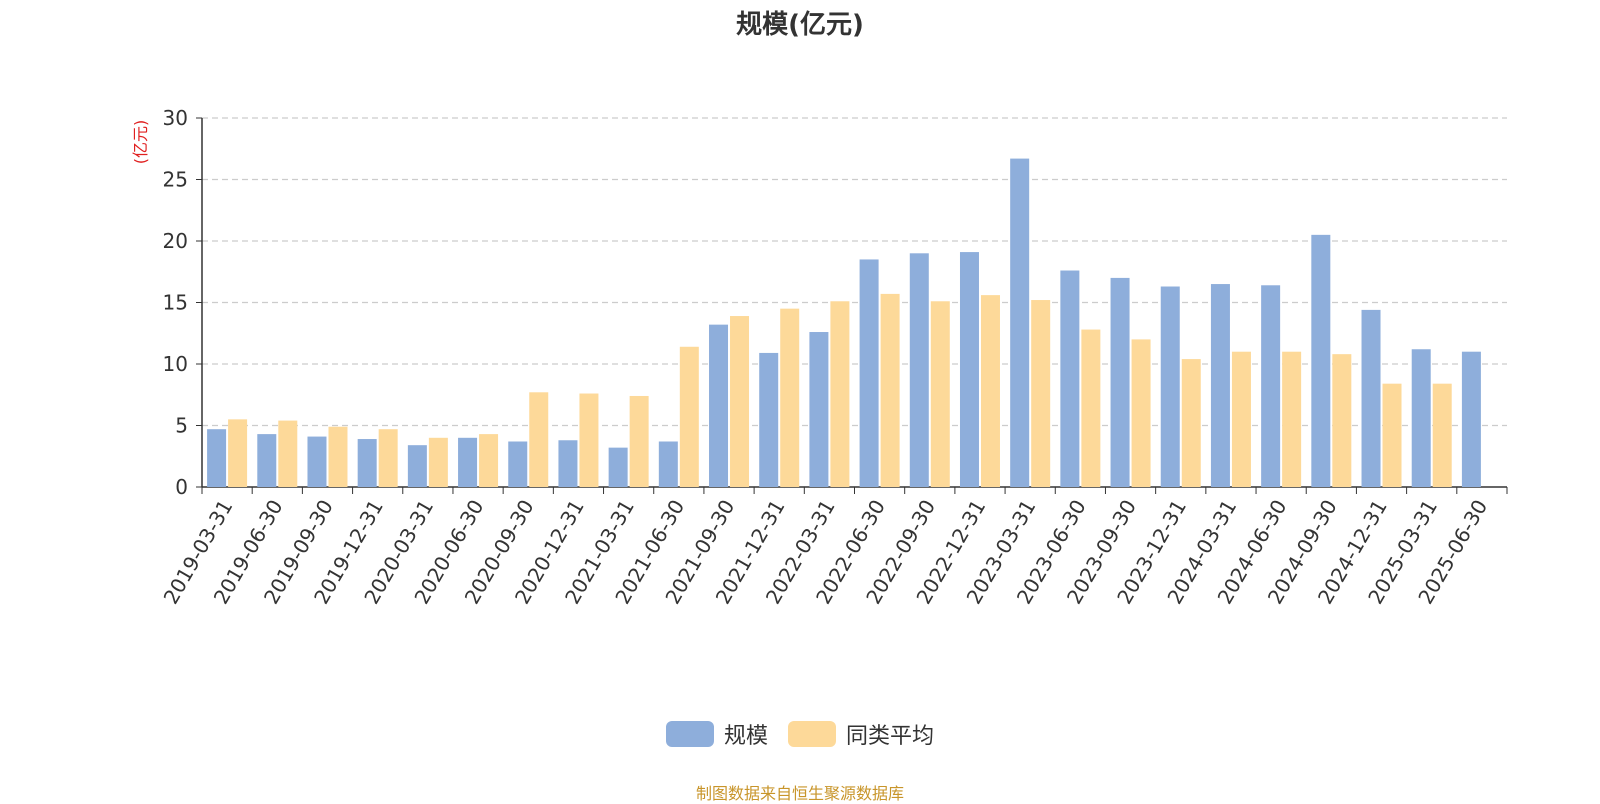  Describe the element at coordinates (140, 142) in the screenshot. I see `y-axis-label: (亿元)` at that location.